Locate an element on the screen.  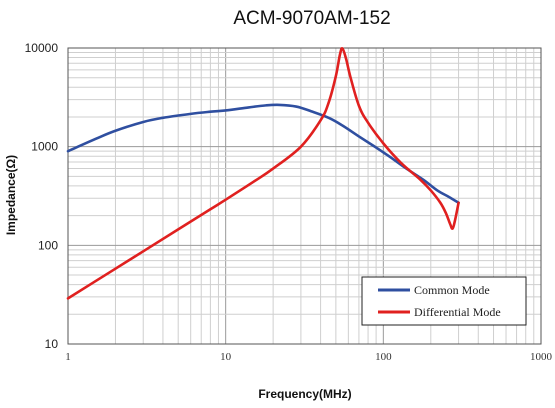
y-tick-label: 1000 is located at coordinates (44, 147).